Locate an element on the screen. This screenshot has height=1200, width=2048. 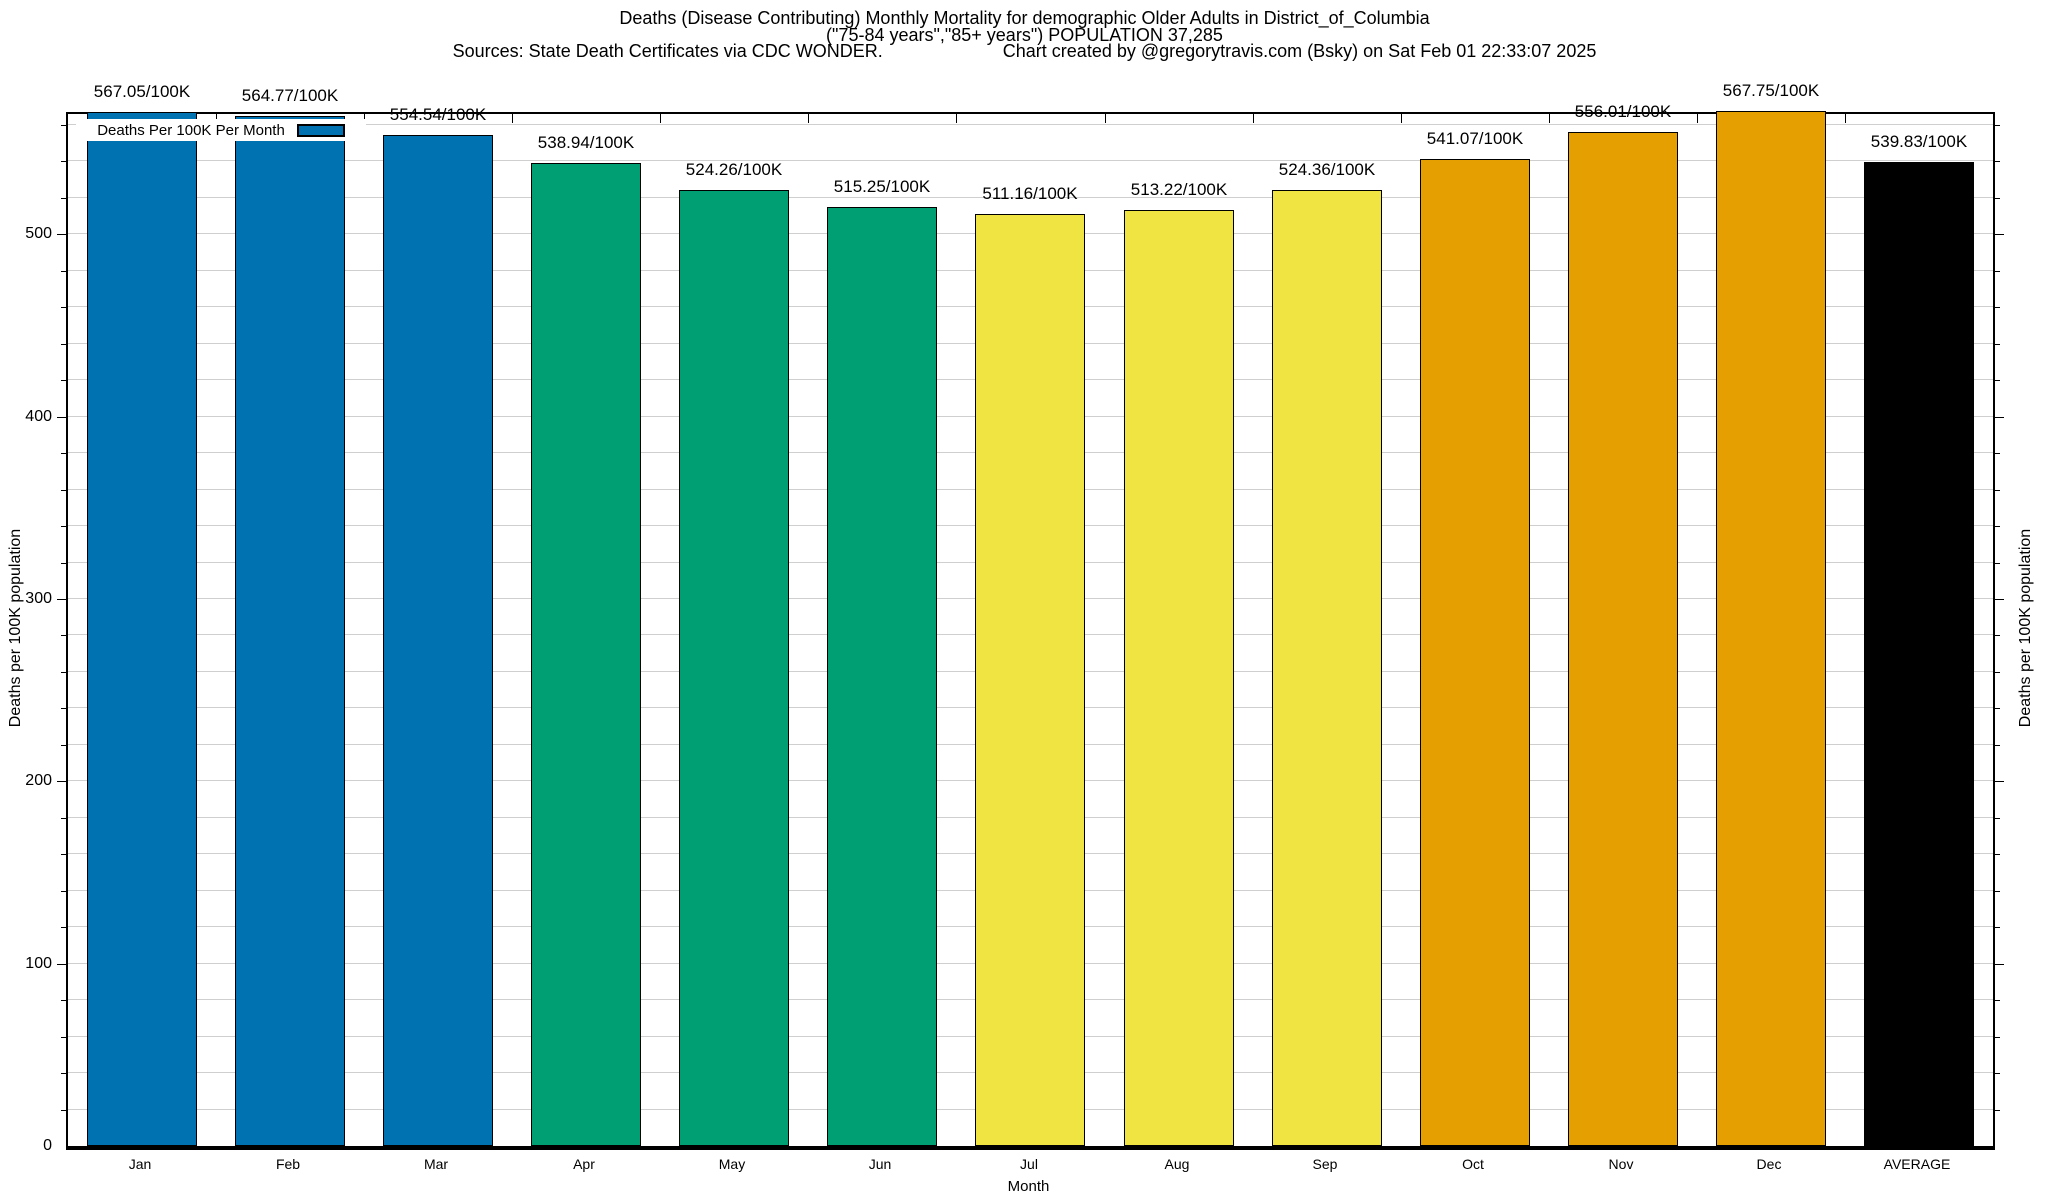
x-tick-label: Dec is located at coordinates (1769, 1164).